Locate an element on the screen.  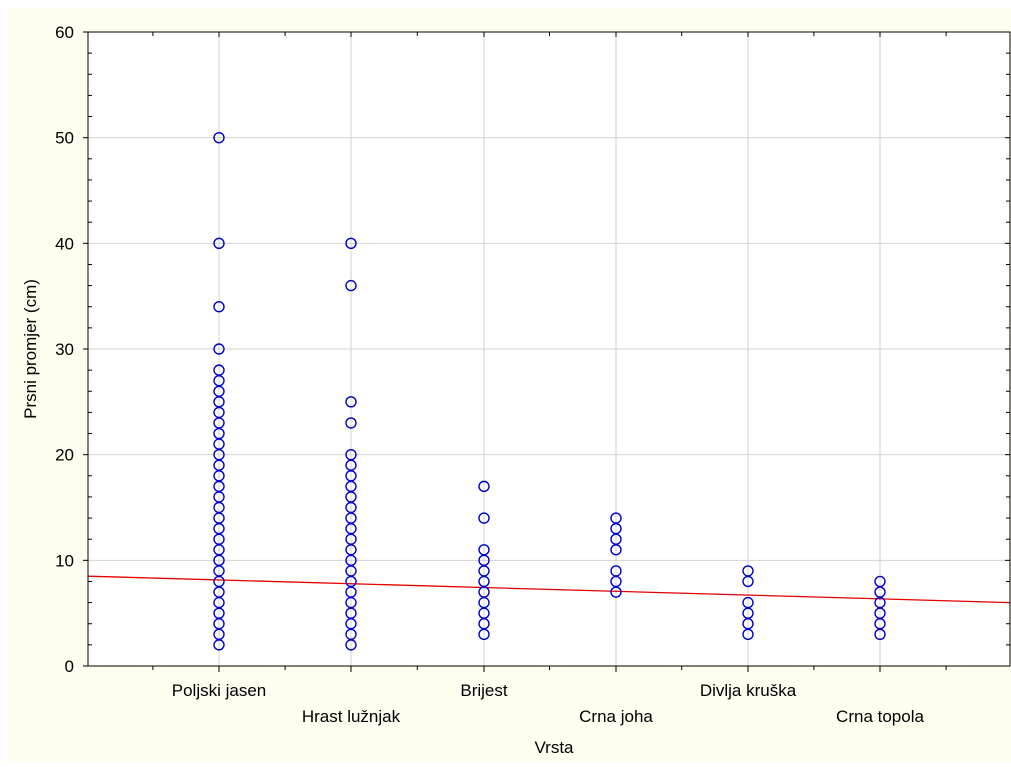
y-tick-label: 0 is located at coordinates (69, 666).